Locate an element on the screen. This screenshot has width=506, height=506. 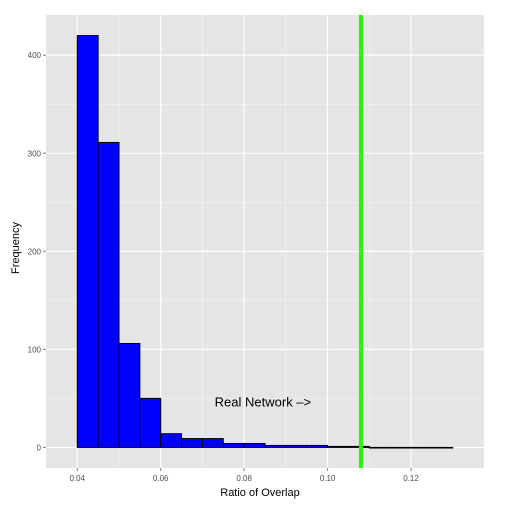
y-tick-label: 0 is located at coordinates (39, 447).